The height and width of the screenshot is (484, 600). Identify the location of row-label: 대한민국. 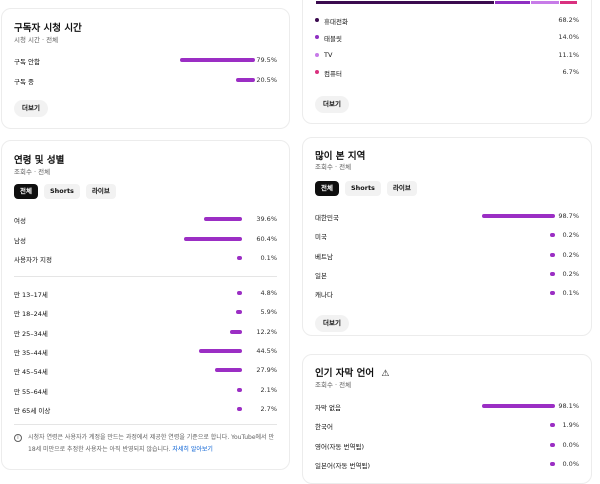
(327, 218).